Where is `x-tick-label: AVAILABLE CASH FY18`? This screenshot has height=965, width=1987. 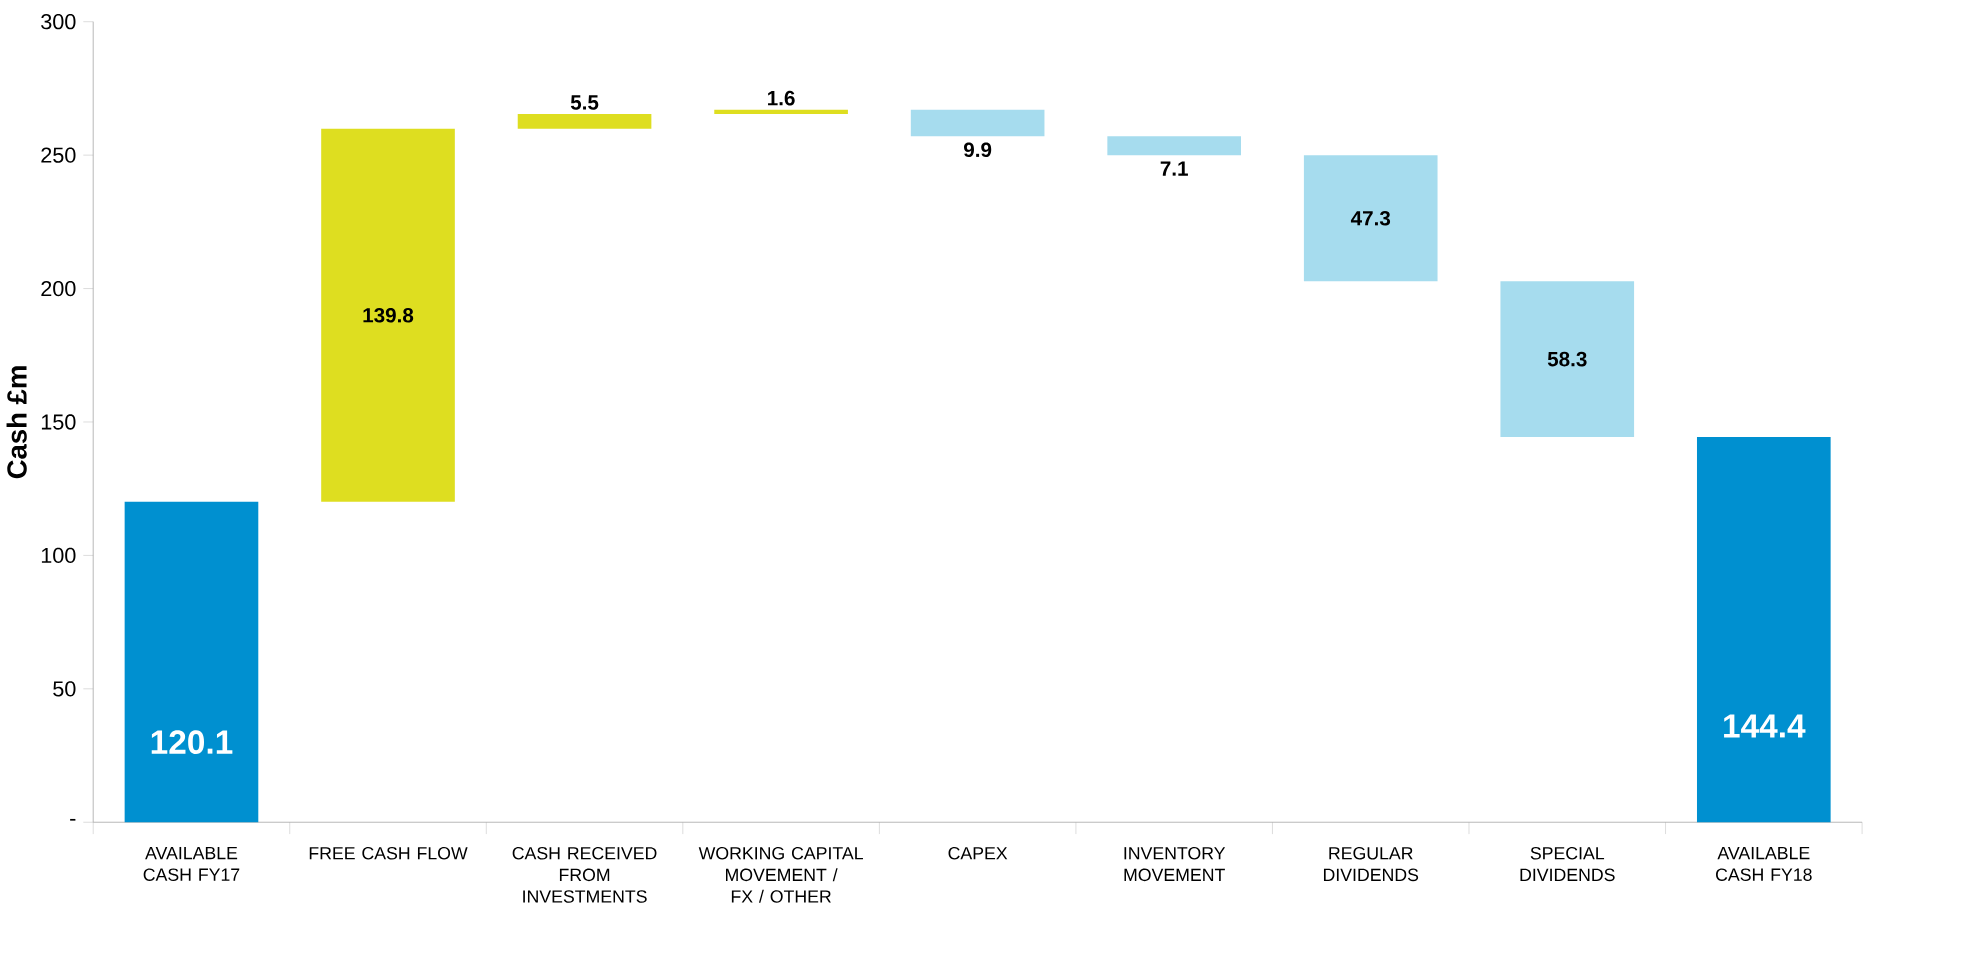
x-tick-label: AVAILABLE CASH FY18 is located at coordinates (1764, 863).